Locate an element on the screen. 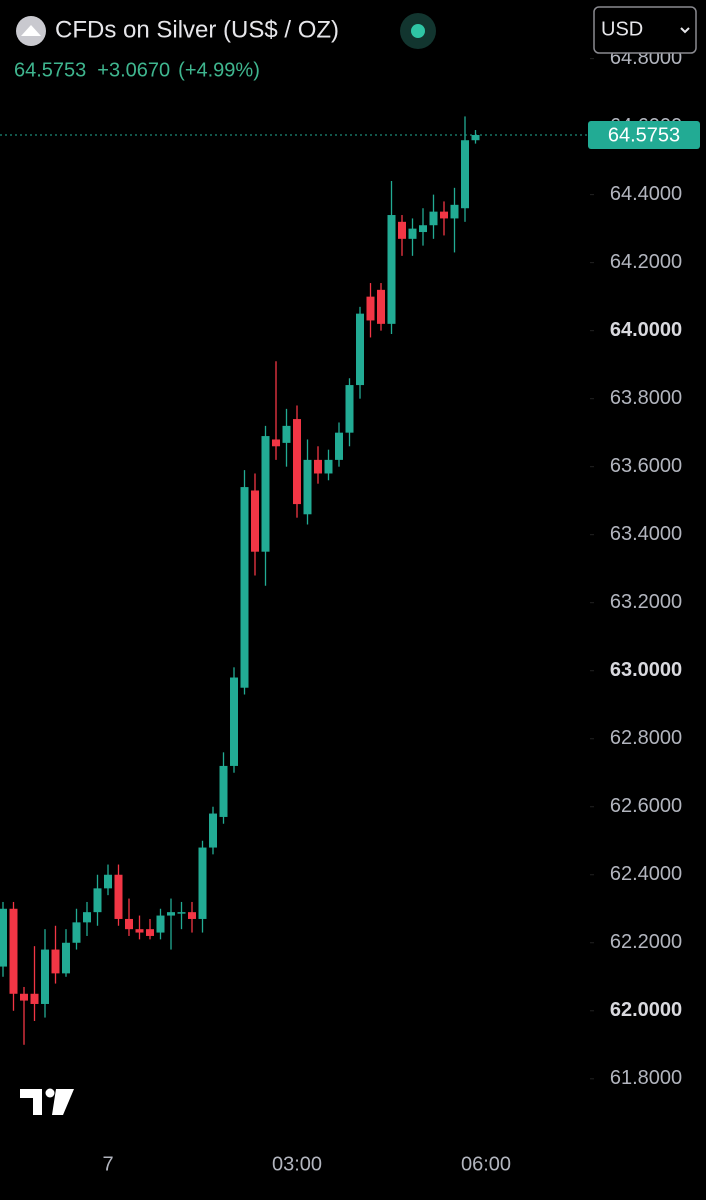  y-tick-label: 63.8000 is located at coordinates (646, 398).